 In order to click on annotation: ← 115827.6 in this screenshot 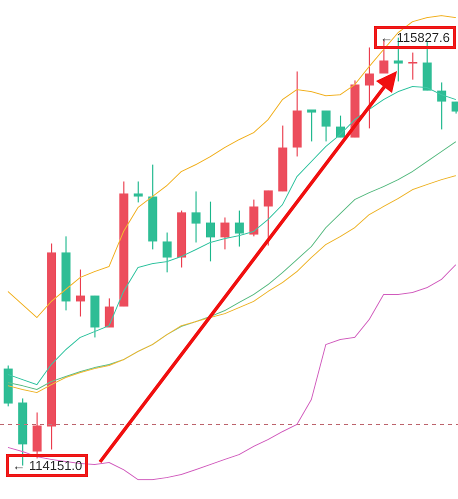, I will do `click(415, 37)`.